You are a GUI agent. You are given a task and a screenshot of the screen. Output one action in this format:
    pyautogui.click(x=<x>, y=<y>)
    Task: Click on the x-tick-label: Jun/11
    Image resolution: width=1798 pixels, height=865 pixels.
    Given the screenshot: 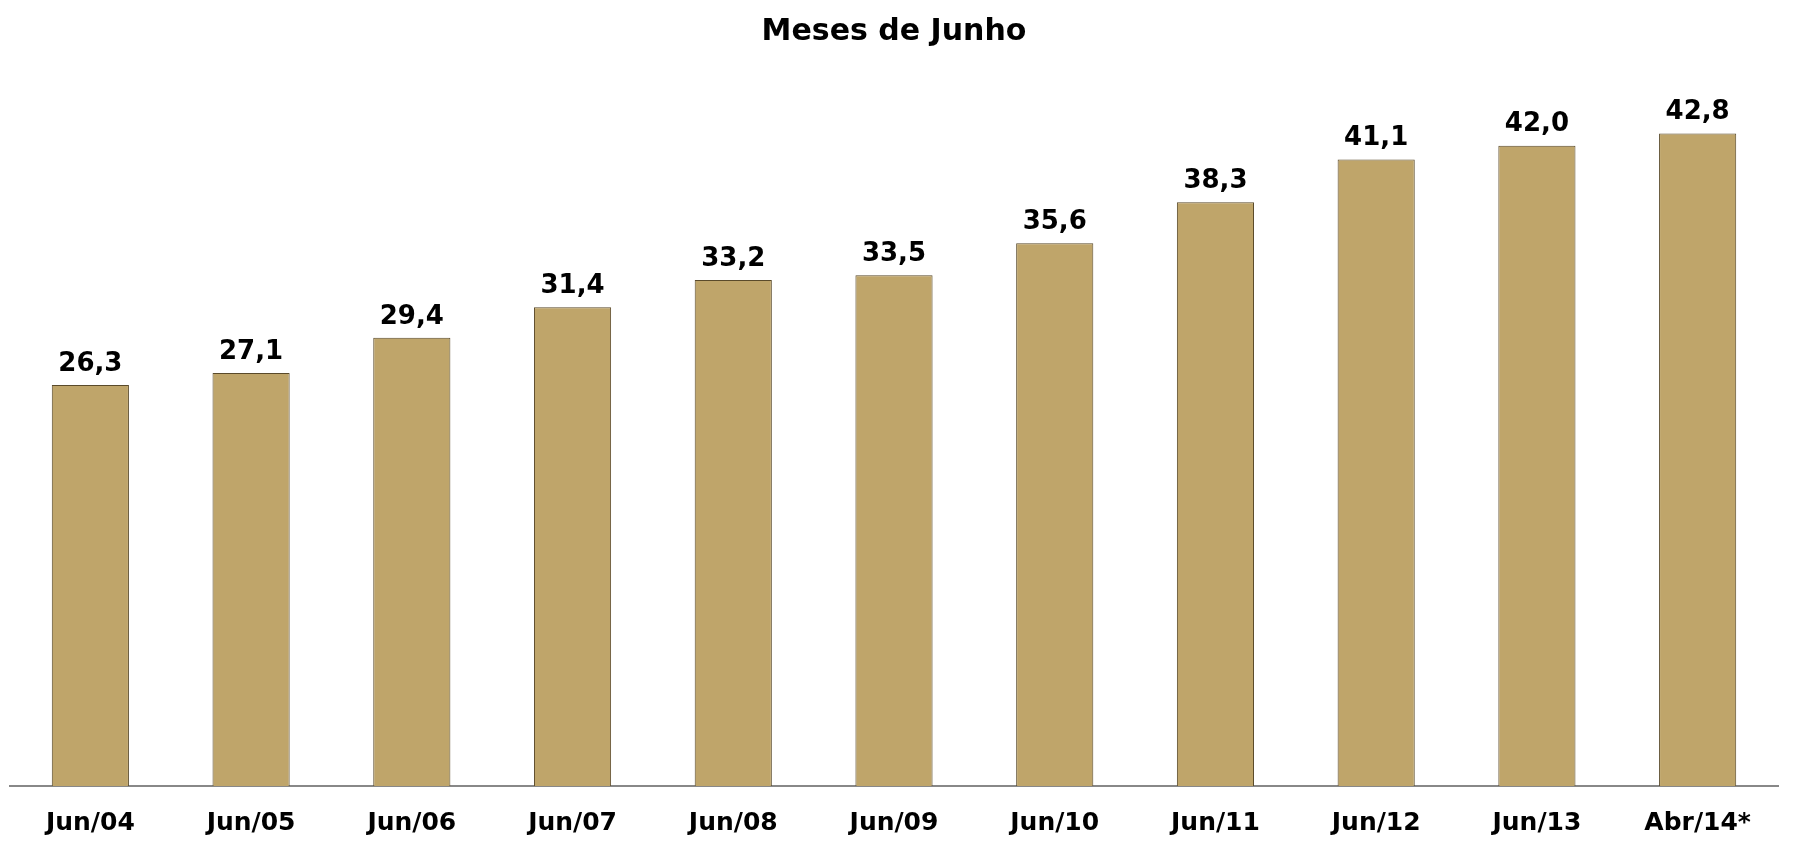 What is the action you would take?
    pyautogui.click(x=1214, y=821)
    